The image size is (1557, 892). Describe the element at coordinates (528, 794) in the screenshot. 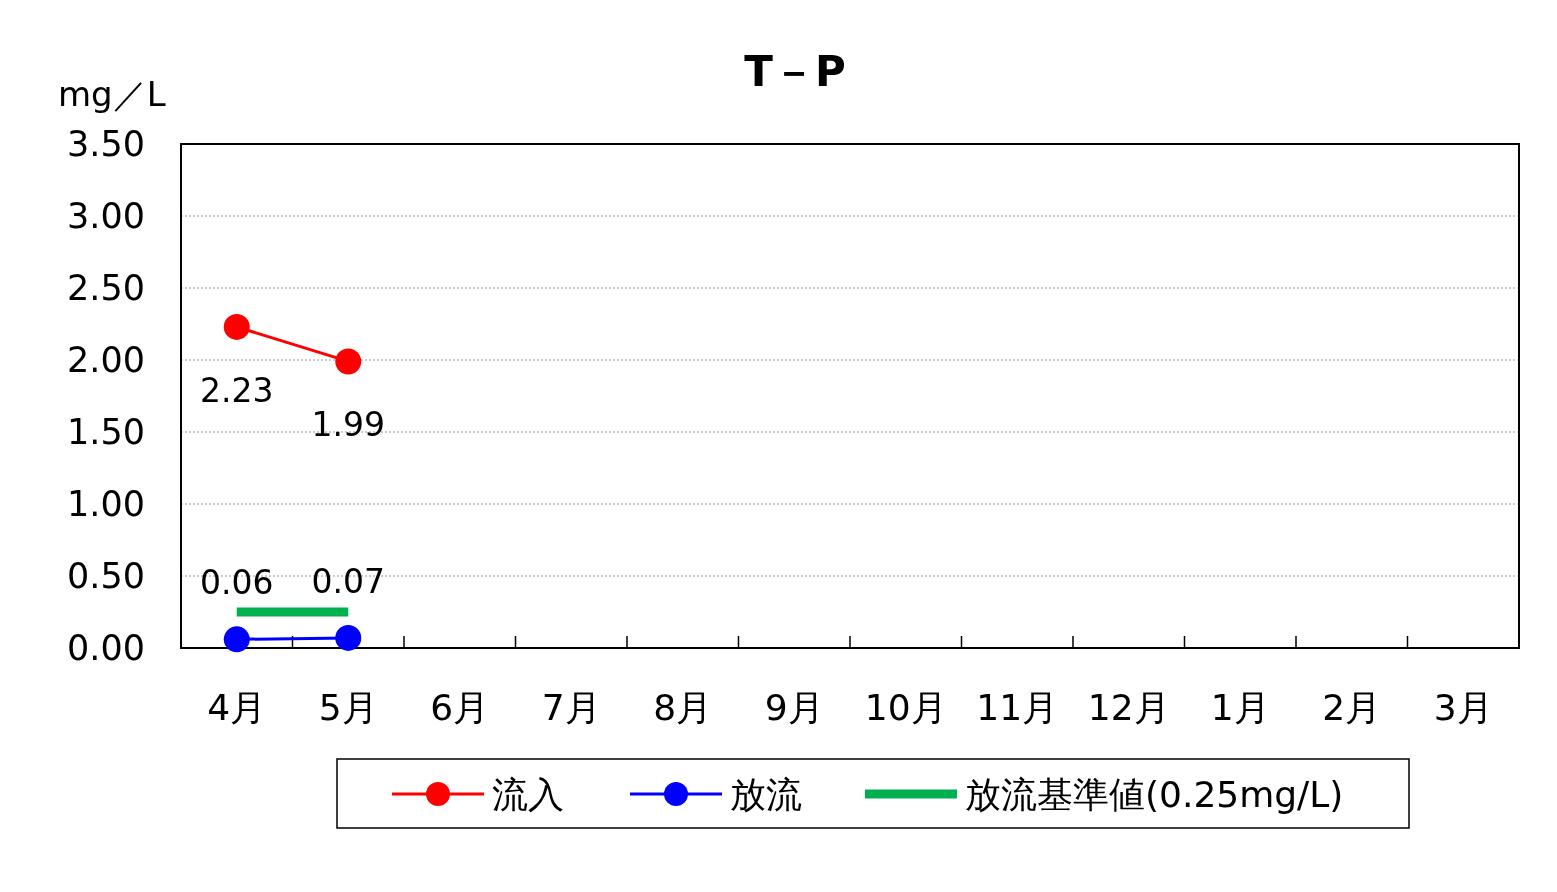

I see `legend-label: 流入` at that location.